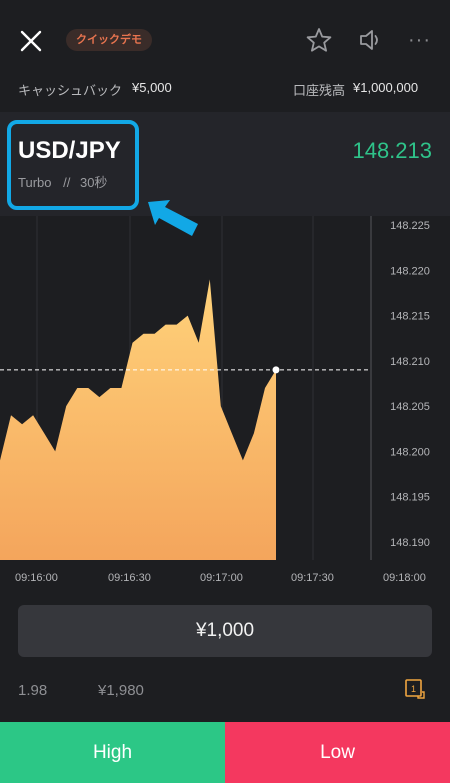 The width and height of the screenshot is (450, 783). What do you see at coordinates (62, 181) in the screenshot?
I see `option-type: Turbo // 30秒` at bounding box center [62, 181].